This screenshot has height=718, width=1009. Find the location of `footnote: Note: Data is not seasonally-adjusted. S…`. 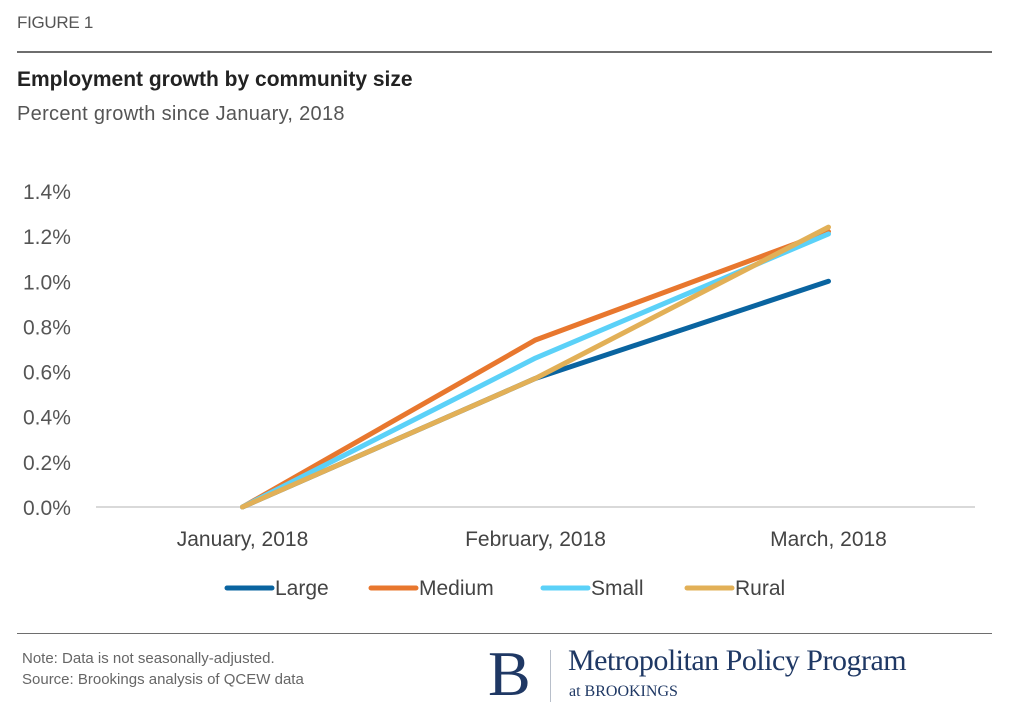

footnote: Note: Data is not seasonally-adjusted. S… is located at coordinates (163, 669).